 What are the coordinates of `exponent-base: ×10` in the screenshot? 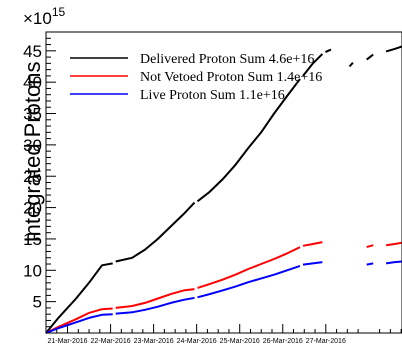 It's located at (37, 18).